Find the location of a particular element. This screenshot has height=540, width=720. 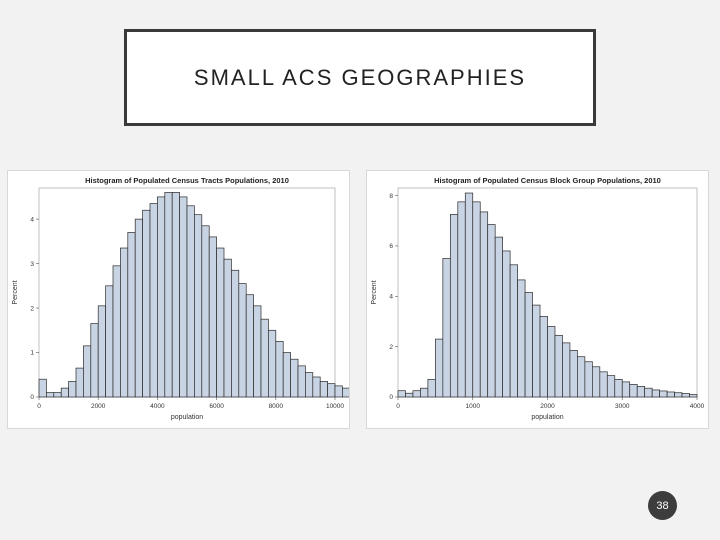

x-tick-label: 2000 is located at coordinates (98, 406).